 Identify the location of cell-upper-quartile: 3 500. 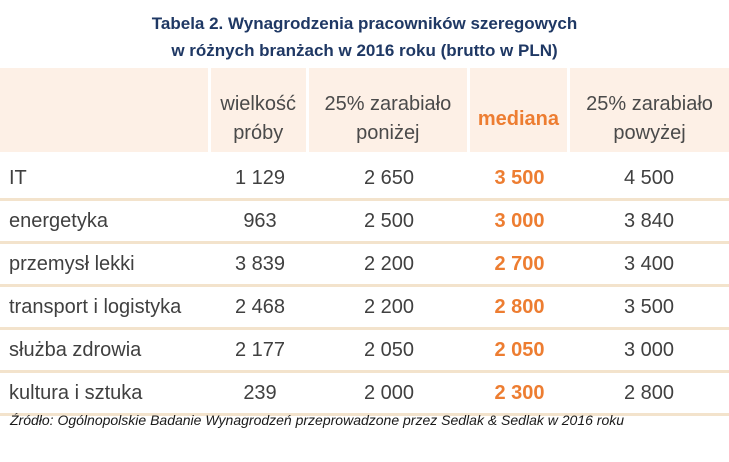
(649, 306).